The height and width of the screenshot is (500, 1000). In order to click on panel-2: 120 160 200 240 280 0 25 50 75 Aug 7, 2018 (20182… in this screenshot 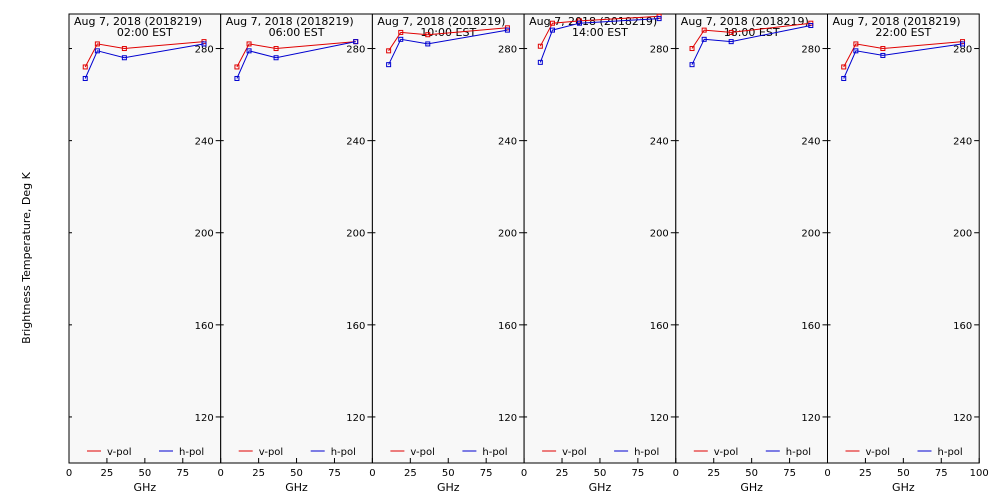, I will do `click(295, 253)`.